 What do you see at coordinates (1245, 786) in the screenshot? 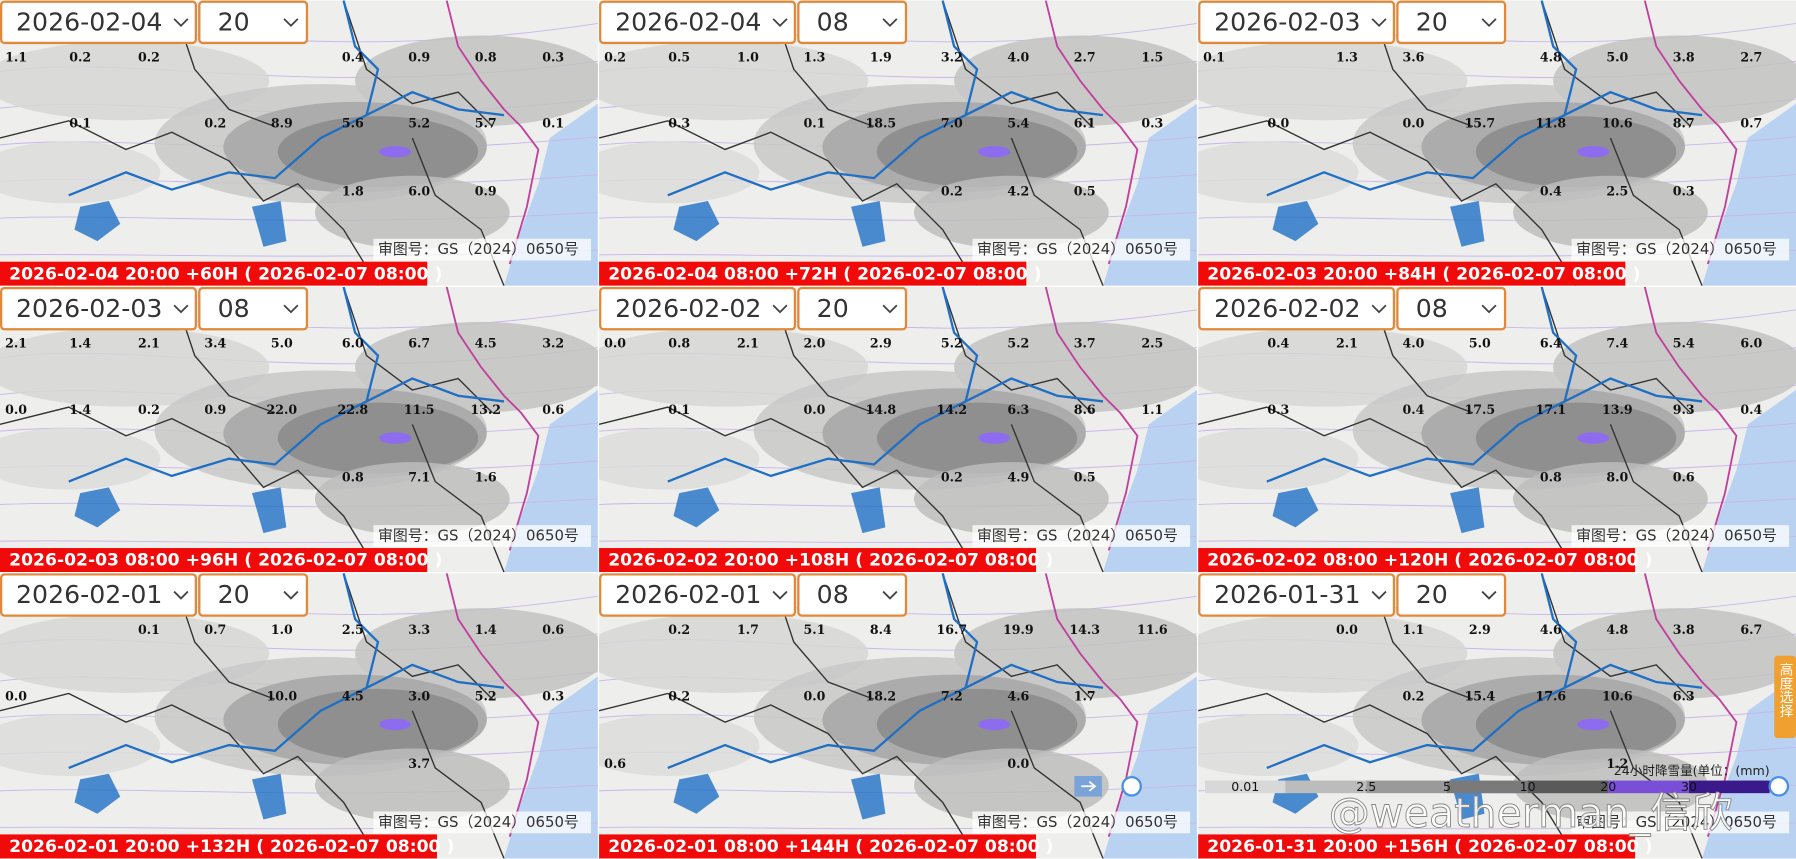
I see `legend-tick: 0.01` at bounding box center [1245, 786].